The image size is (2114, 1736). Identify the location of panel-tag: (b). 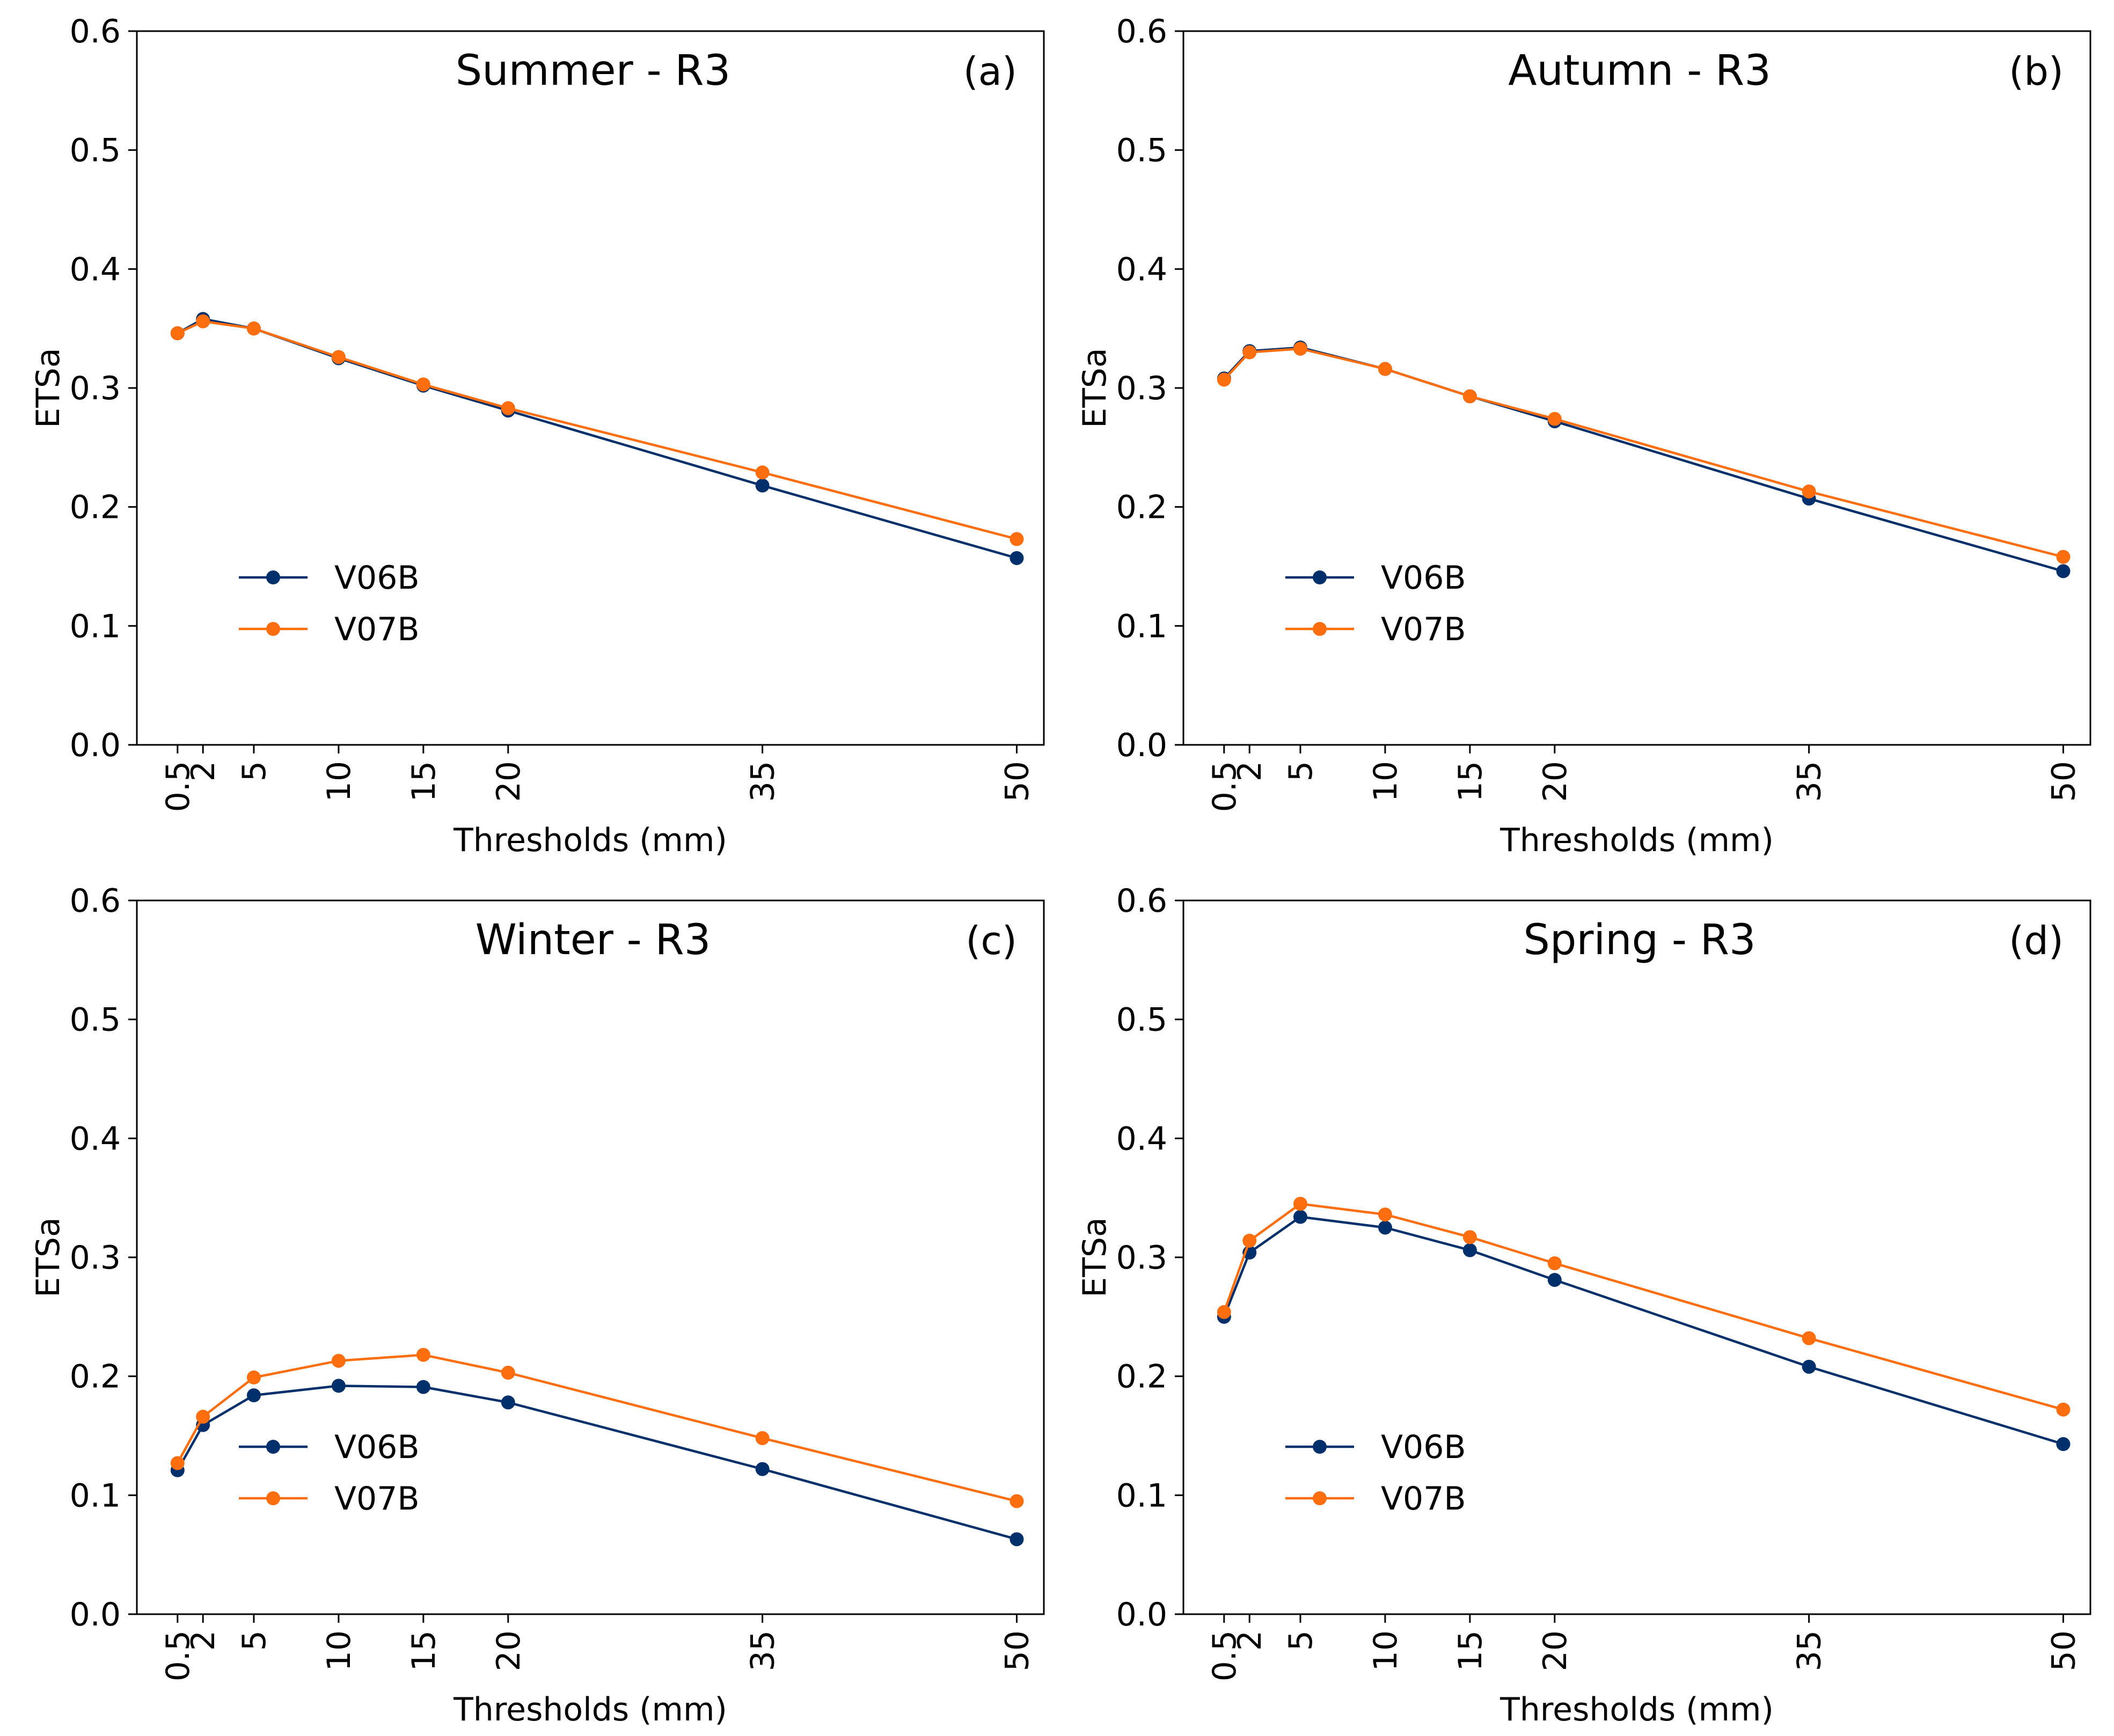
(2036, 71).